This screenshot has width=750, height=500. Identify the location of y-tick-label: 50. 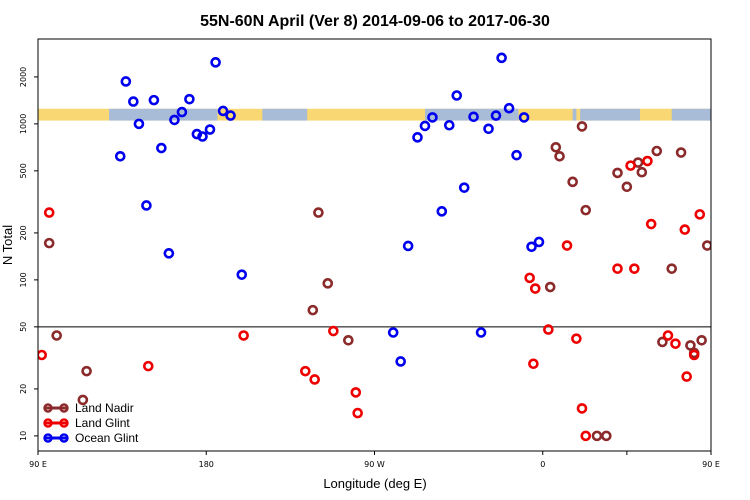
(23, 327).